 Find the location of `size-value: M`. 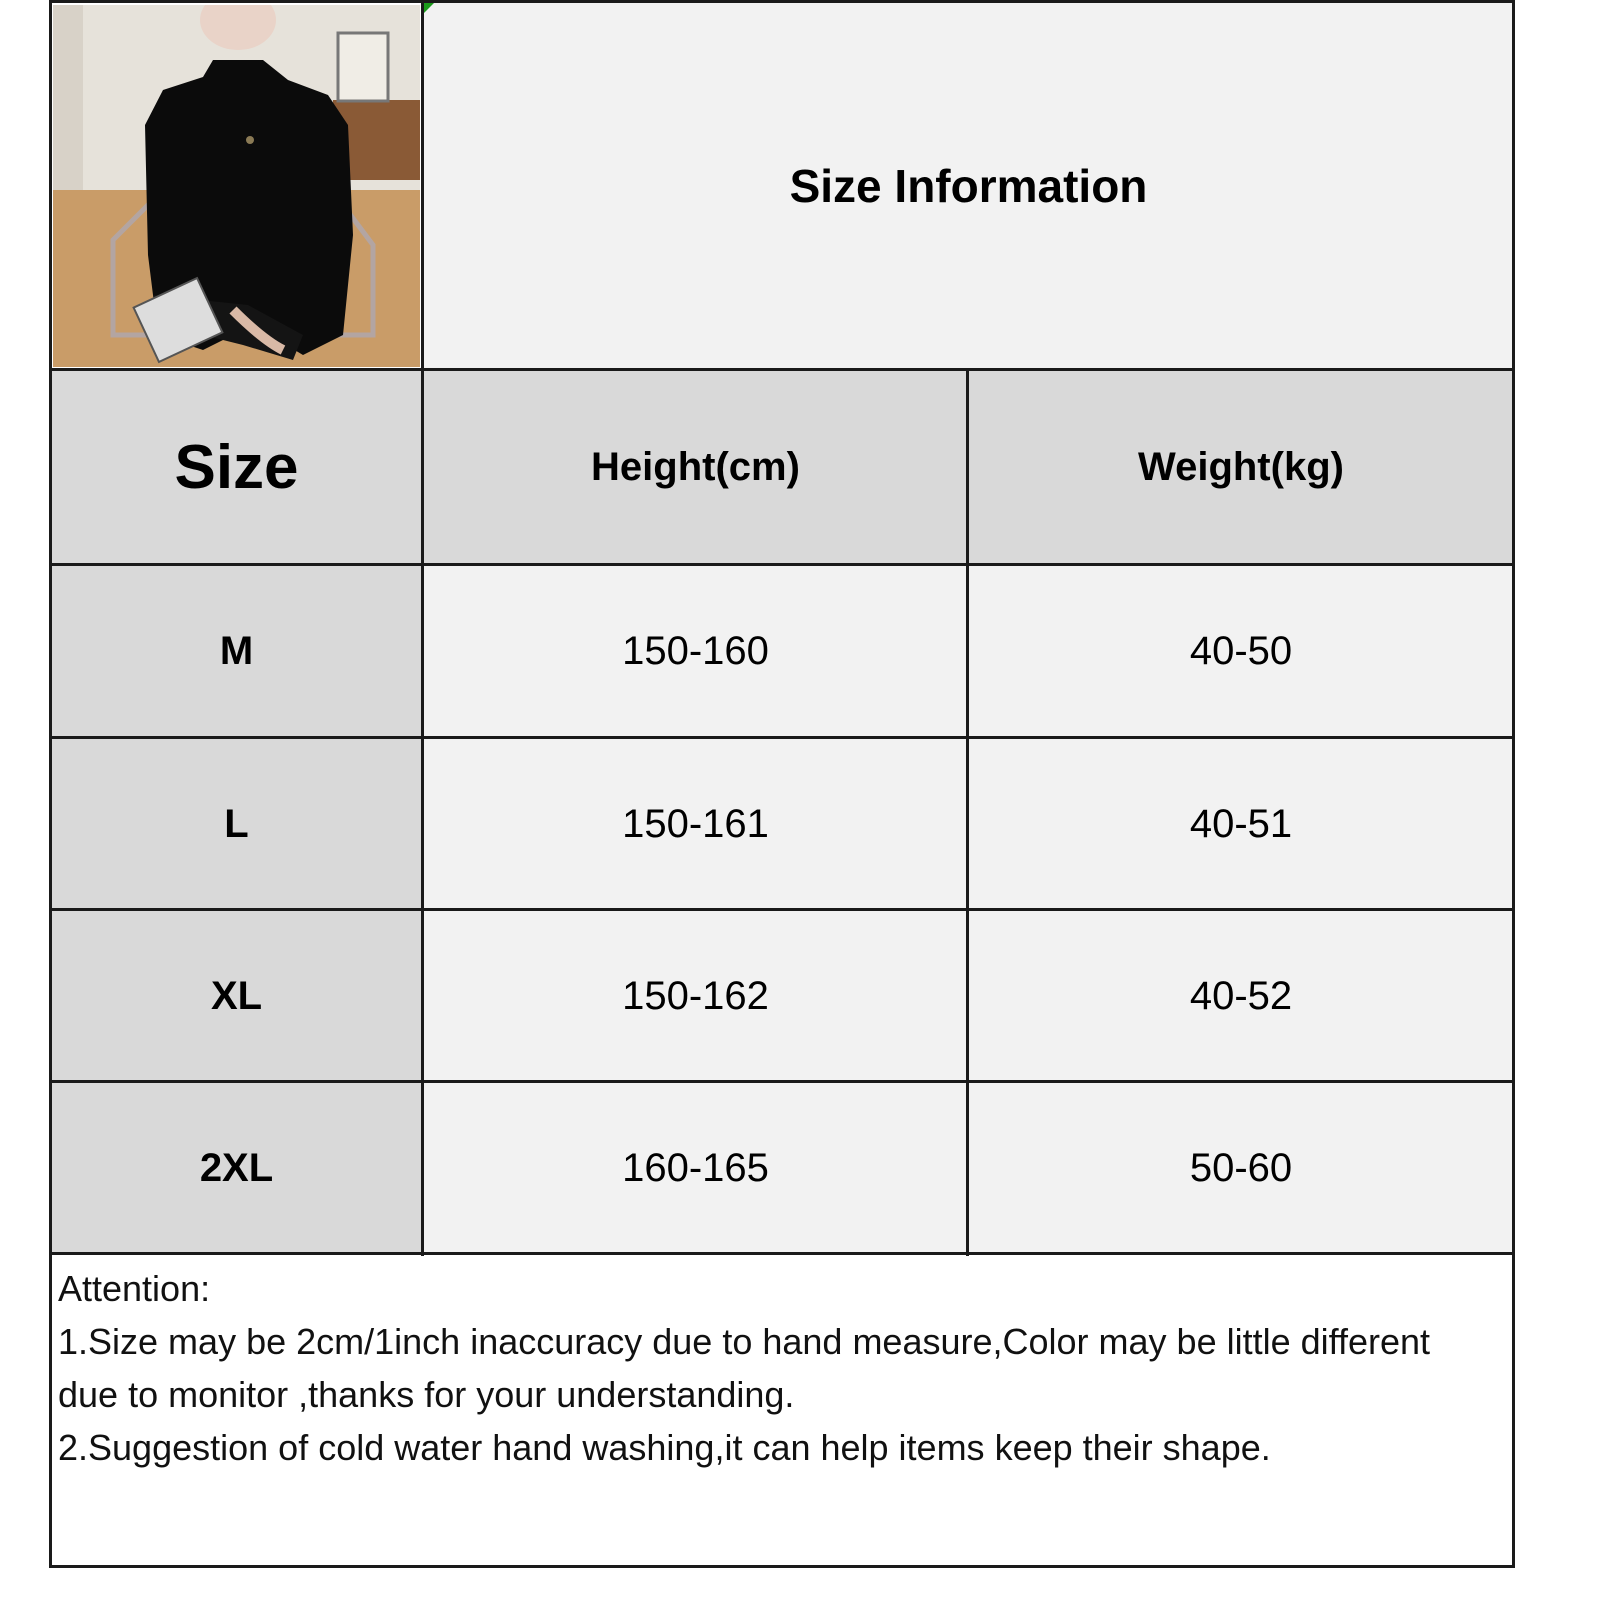

size-value: M is located at coordinates (236, 650).